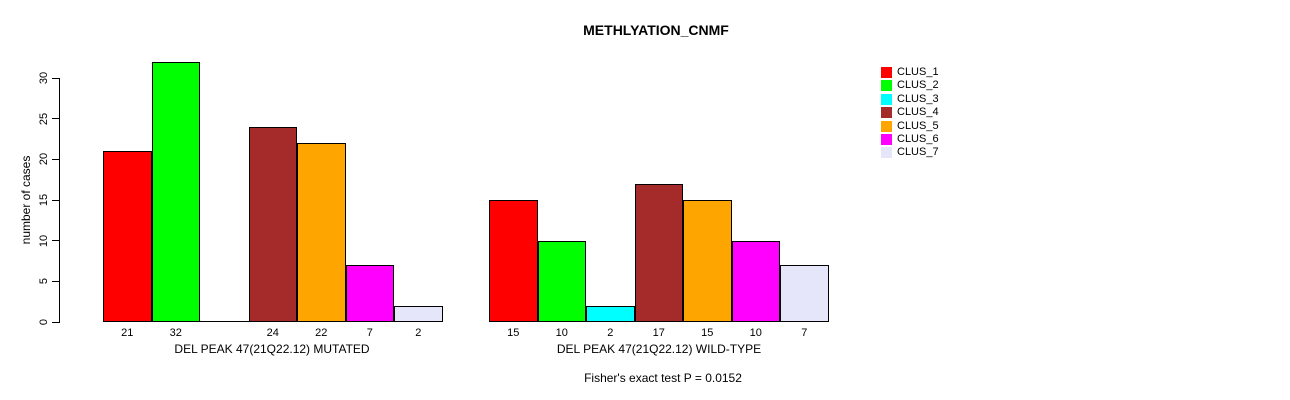  I want to click on y-axis-tick-label: 0, so click(44, 322).